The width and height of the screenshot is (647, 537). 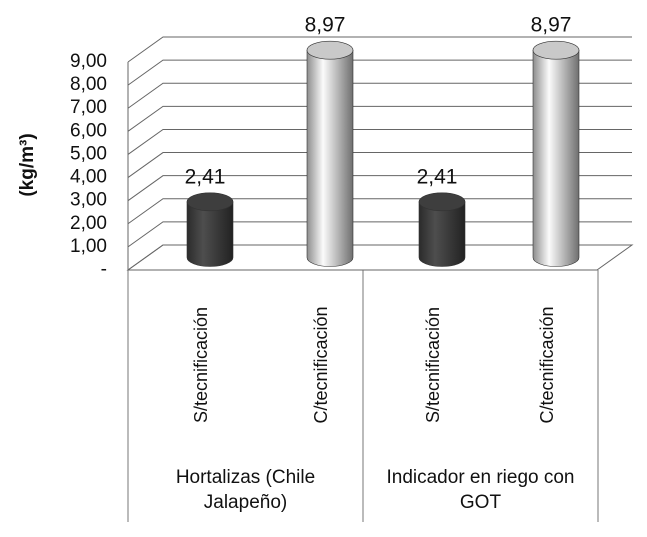 I want to click on group-label: Hortalizas (Chile Jalapeño), so click(x=245, y=490).